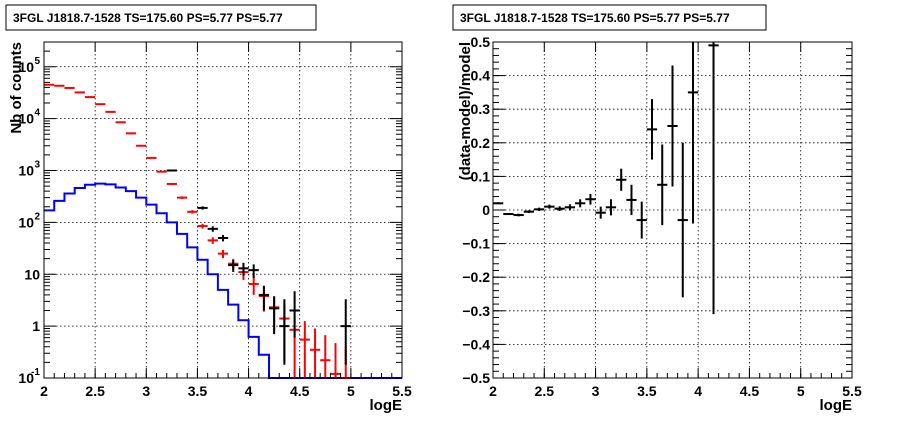  What do you see at coordinates (545, 391) in the screenshot?
I see `right-x-tick-label: 2.5` at bounding box center [545, 391].